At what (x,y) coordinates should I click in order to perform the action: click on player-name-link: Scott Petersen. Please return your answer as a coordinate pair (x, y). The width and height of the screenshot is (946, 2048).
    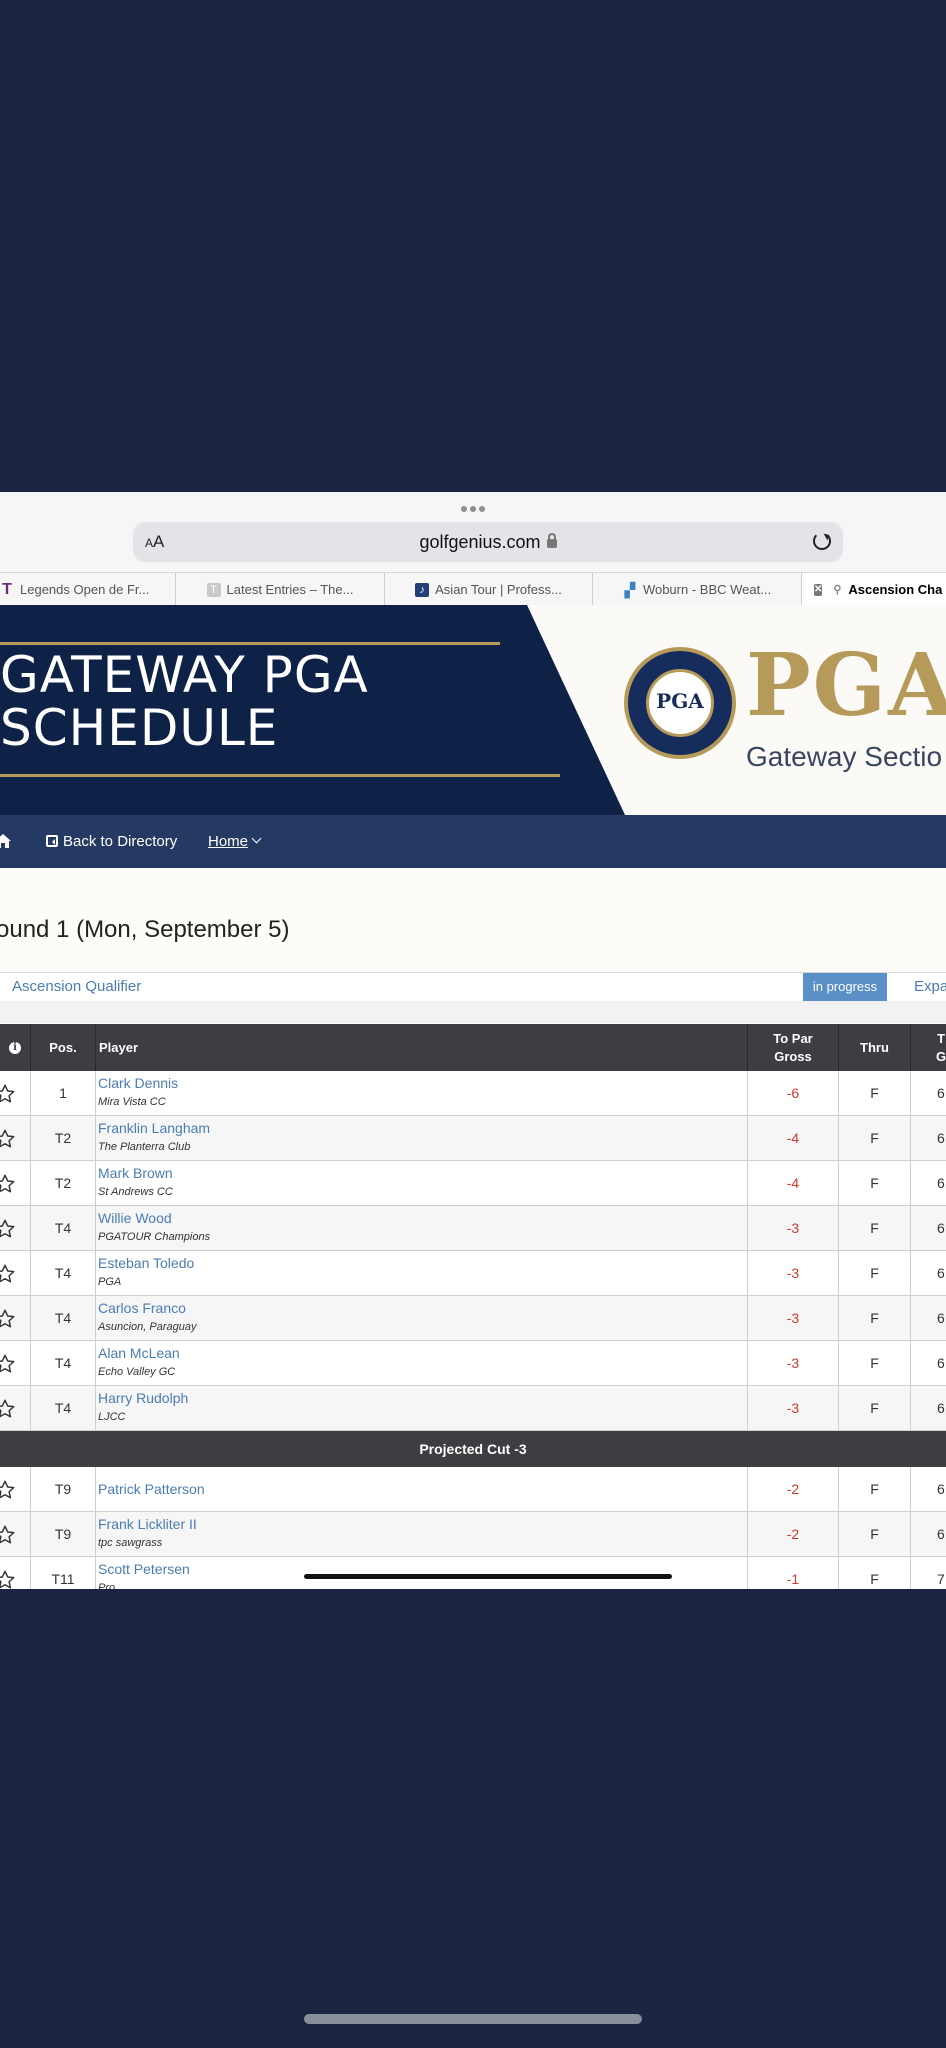
    Looking at the image, I should click on (144, 1569).